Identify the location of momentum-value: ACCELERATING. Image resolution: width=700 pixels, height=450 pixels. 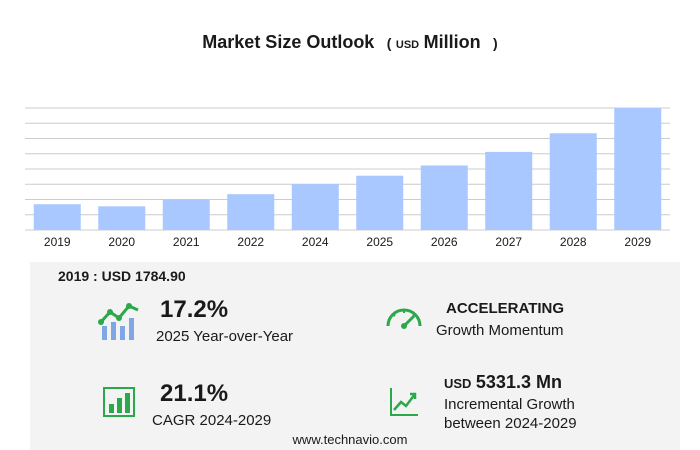
(505, 308).